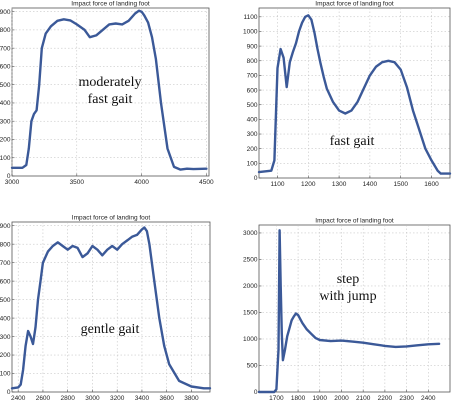 This screenshot has height=402, width=454. Describe the element at coordinates (141, 182) in the screenshot. I see `x-tick-label: 4000` at that location.